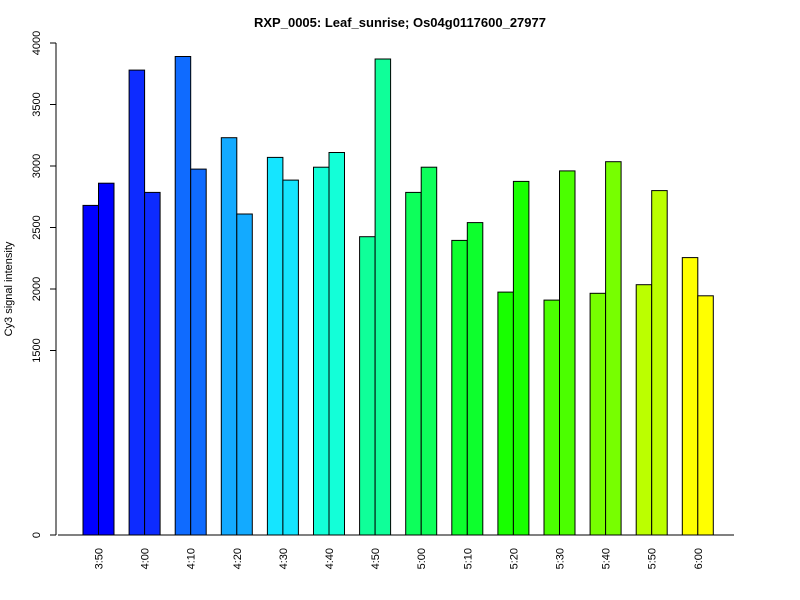  Describe the element at coordinates (100, 558) in the screenshot. I see `x-tick-label: 3:50` at that location.